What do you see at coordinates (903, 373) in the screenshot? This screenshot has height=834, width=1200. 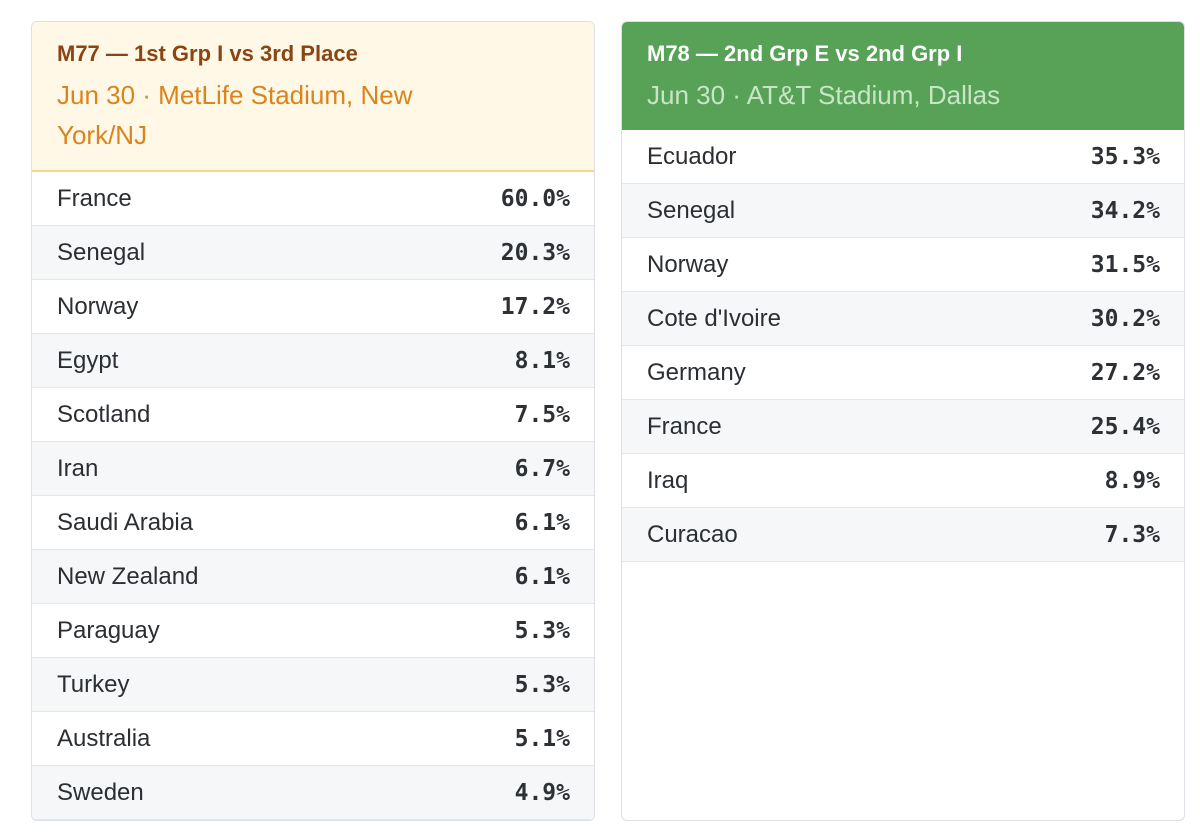 I see `table-row: Germany 27.2%` at bounding box center [903, 373].